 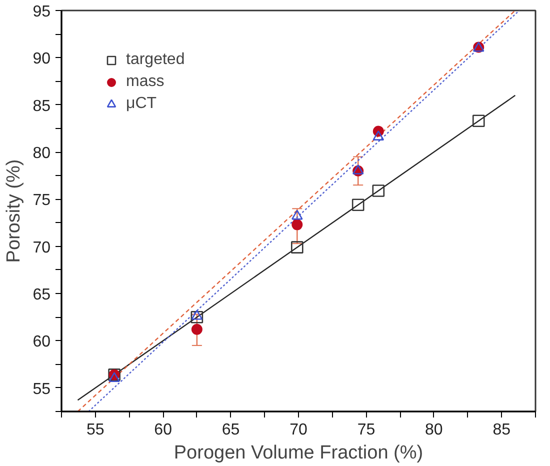 I want to click on x-tick-label: 80, so click(x=434, y=430).